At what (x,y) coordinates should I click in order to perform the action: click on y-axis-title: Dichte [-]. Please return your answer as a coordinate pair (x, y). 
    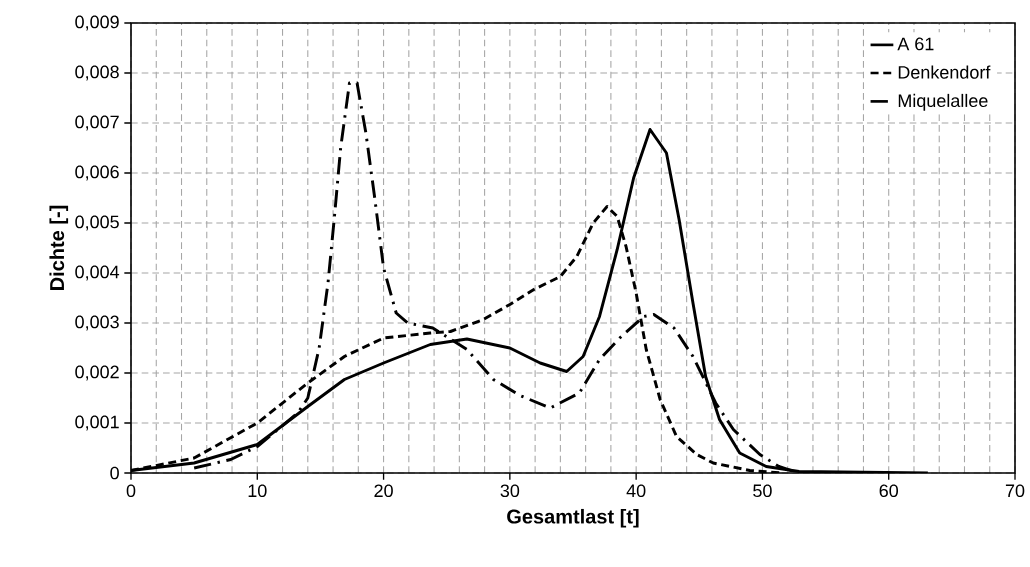
    Looking at the image, I should click on (59, 247).